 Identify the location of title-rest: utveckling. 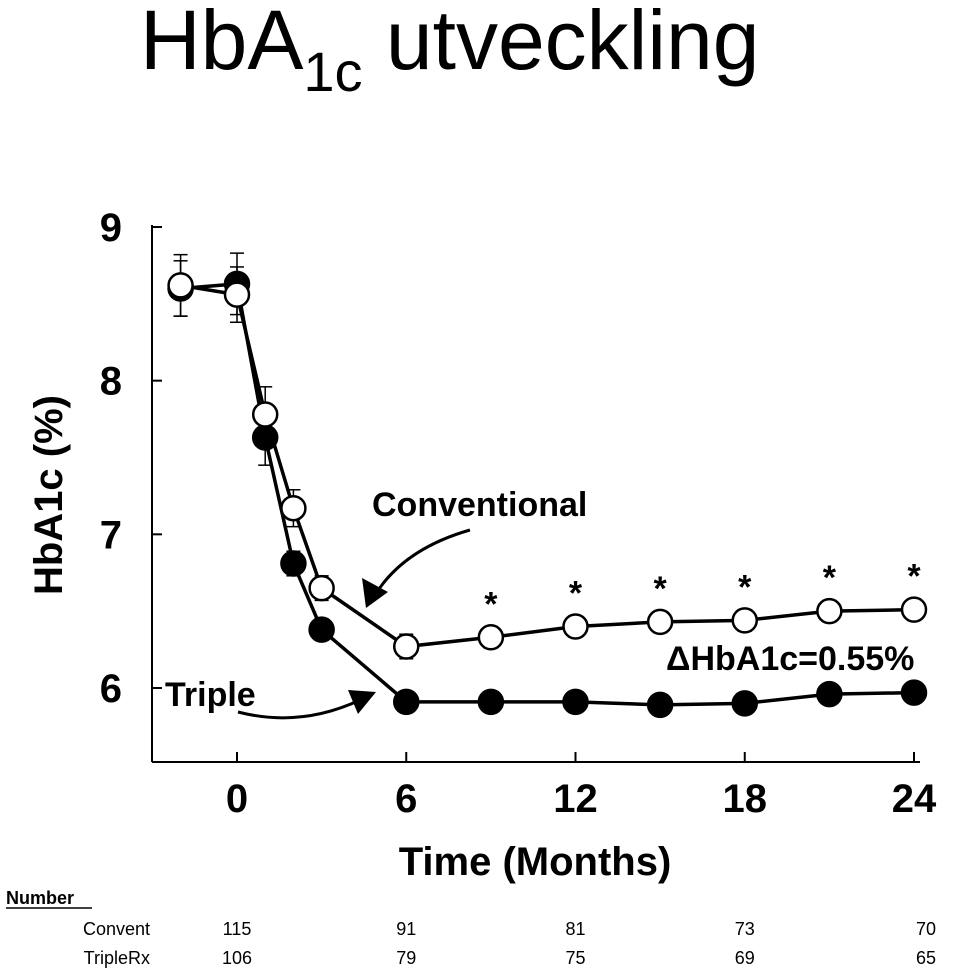
(561, 43).